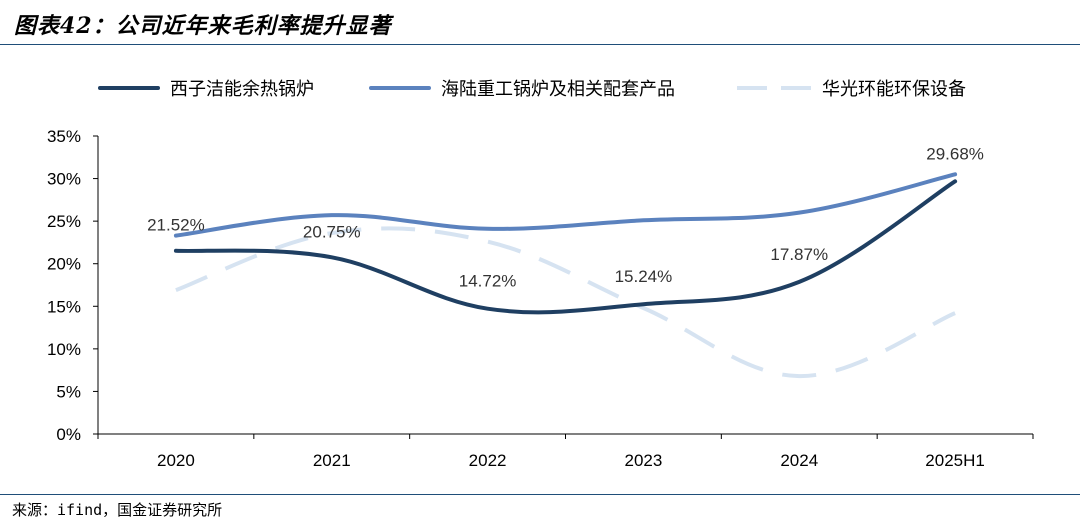  Describe the element at coordinates (540, 494) in the screenshot. I see `footer-divider` at that location.